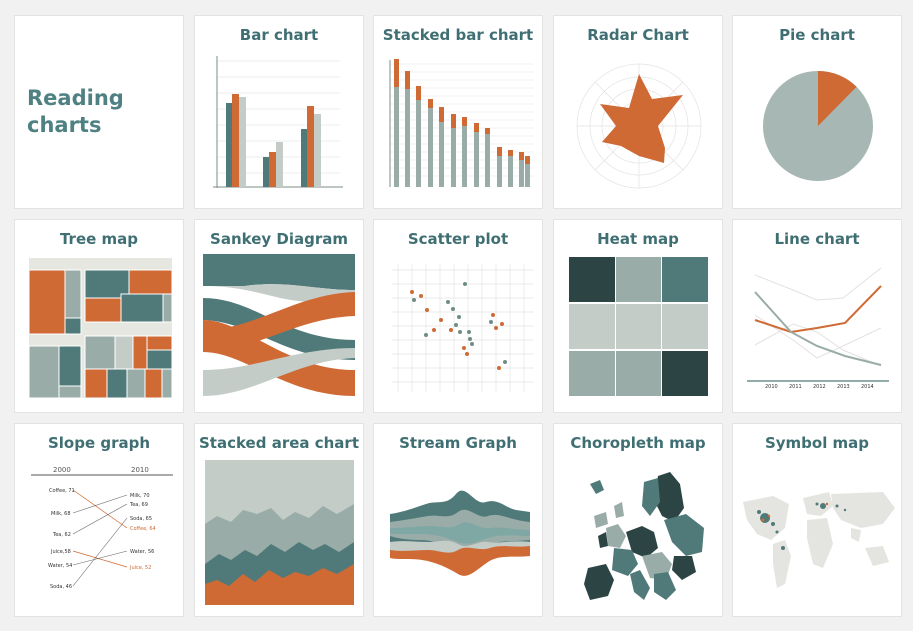 Image resolution: width=913 pixels, height=631 pixels. What do you see at coordinates (75, 112) in the screenshot?
I see `intro-title: Reading charts` at bounding box center [75, 112].